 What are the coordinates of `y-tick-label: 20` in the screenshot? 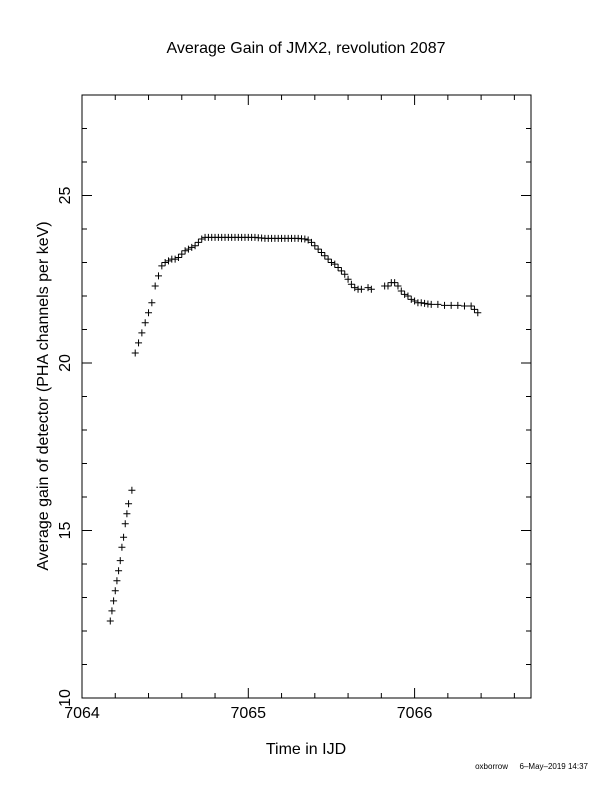 It's located at (65, 363).